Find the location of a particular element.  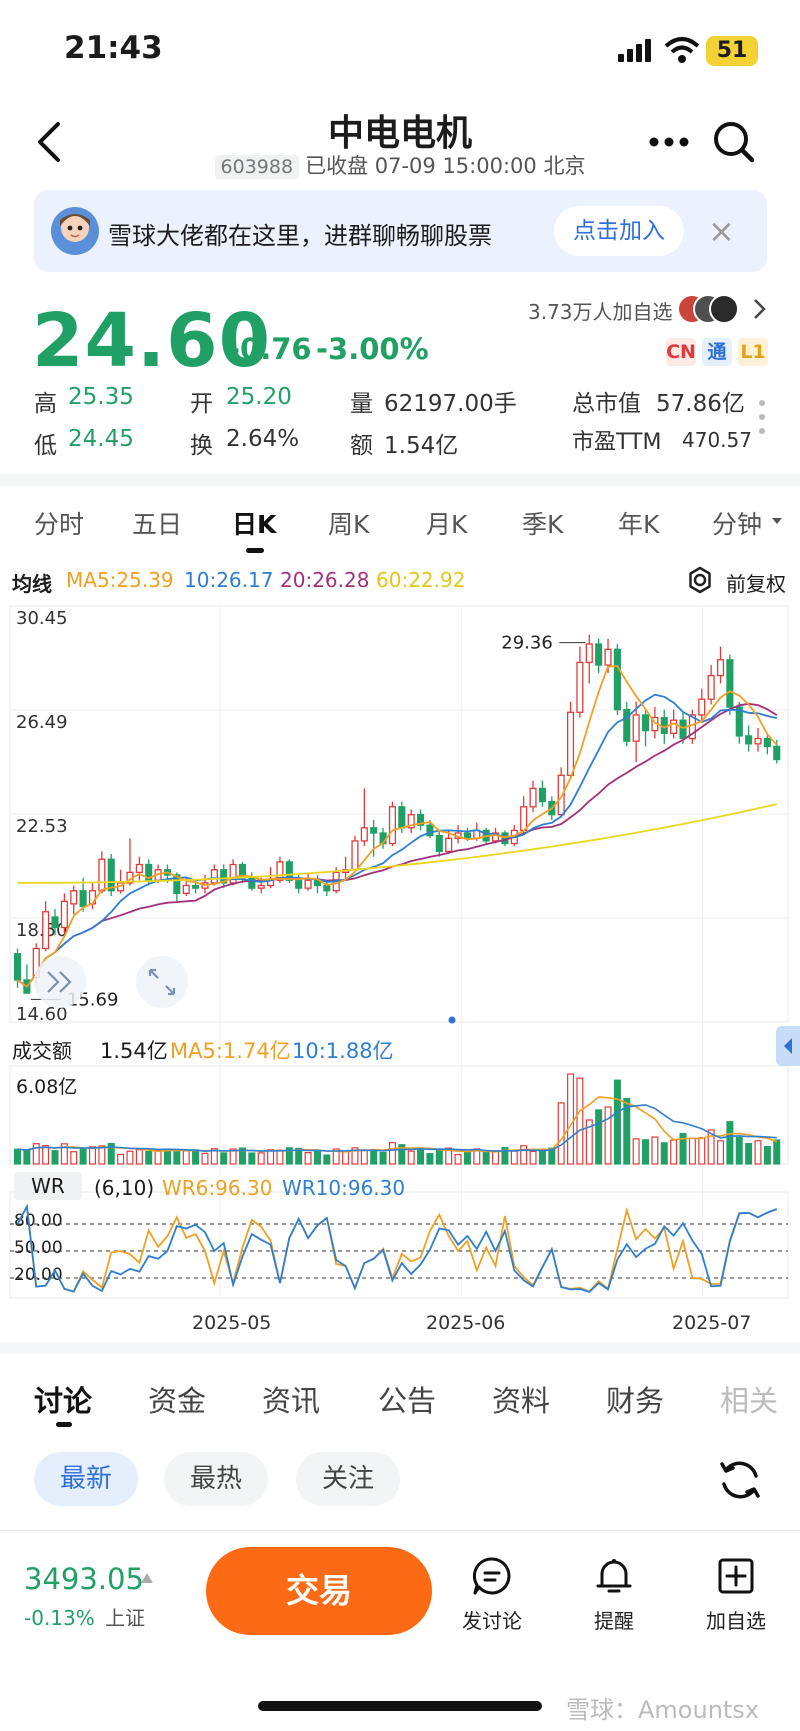

volume-ma5-line is located at coordinates (397, 1124).